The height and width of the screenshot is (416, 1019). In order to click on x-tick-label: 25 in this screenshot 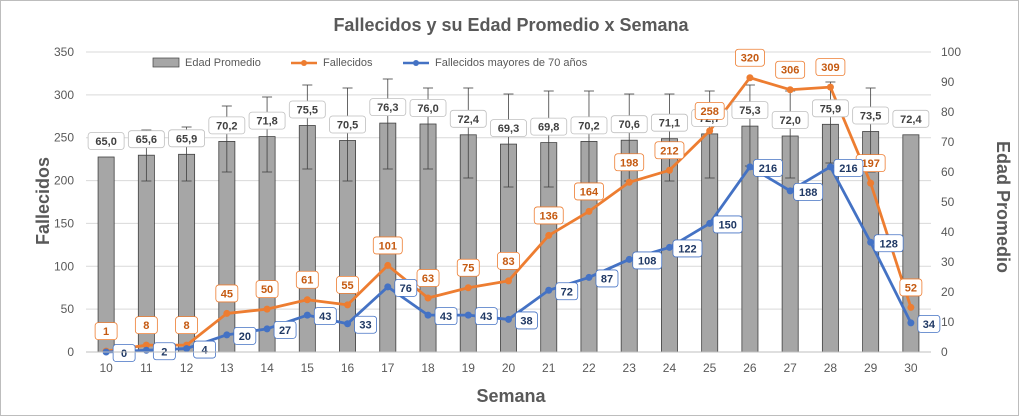, I will do `click(710, 368)`.